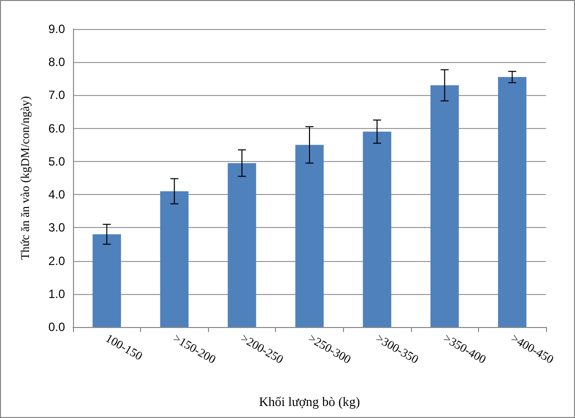 The height and width of the screenshot is (418, 575). I want to click on y-tick-label: 7.0, so click(57, 95).